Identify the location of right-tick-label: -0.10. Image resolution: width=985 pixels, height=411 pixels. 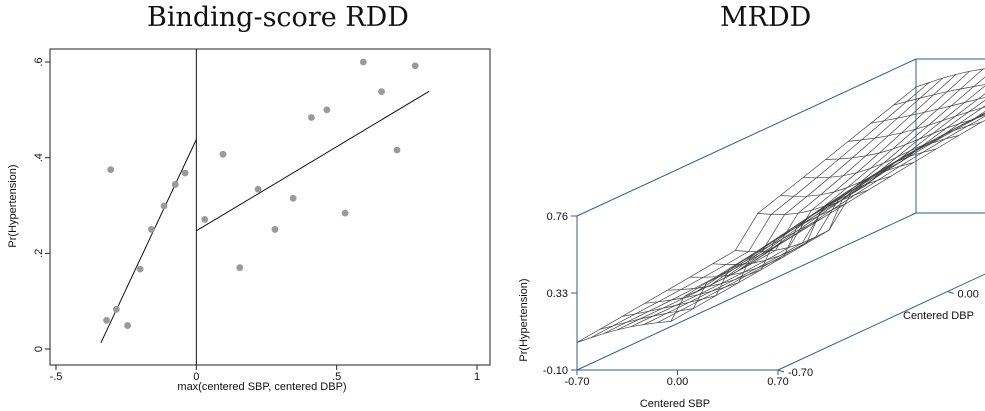
(555, 371).